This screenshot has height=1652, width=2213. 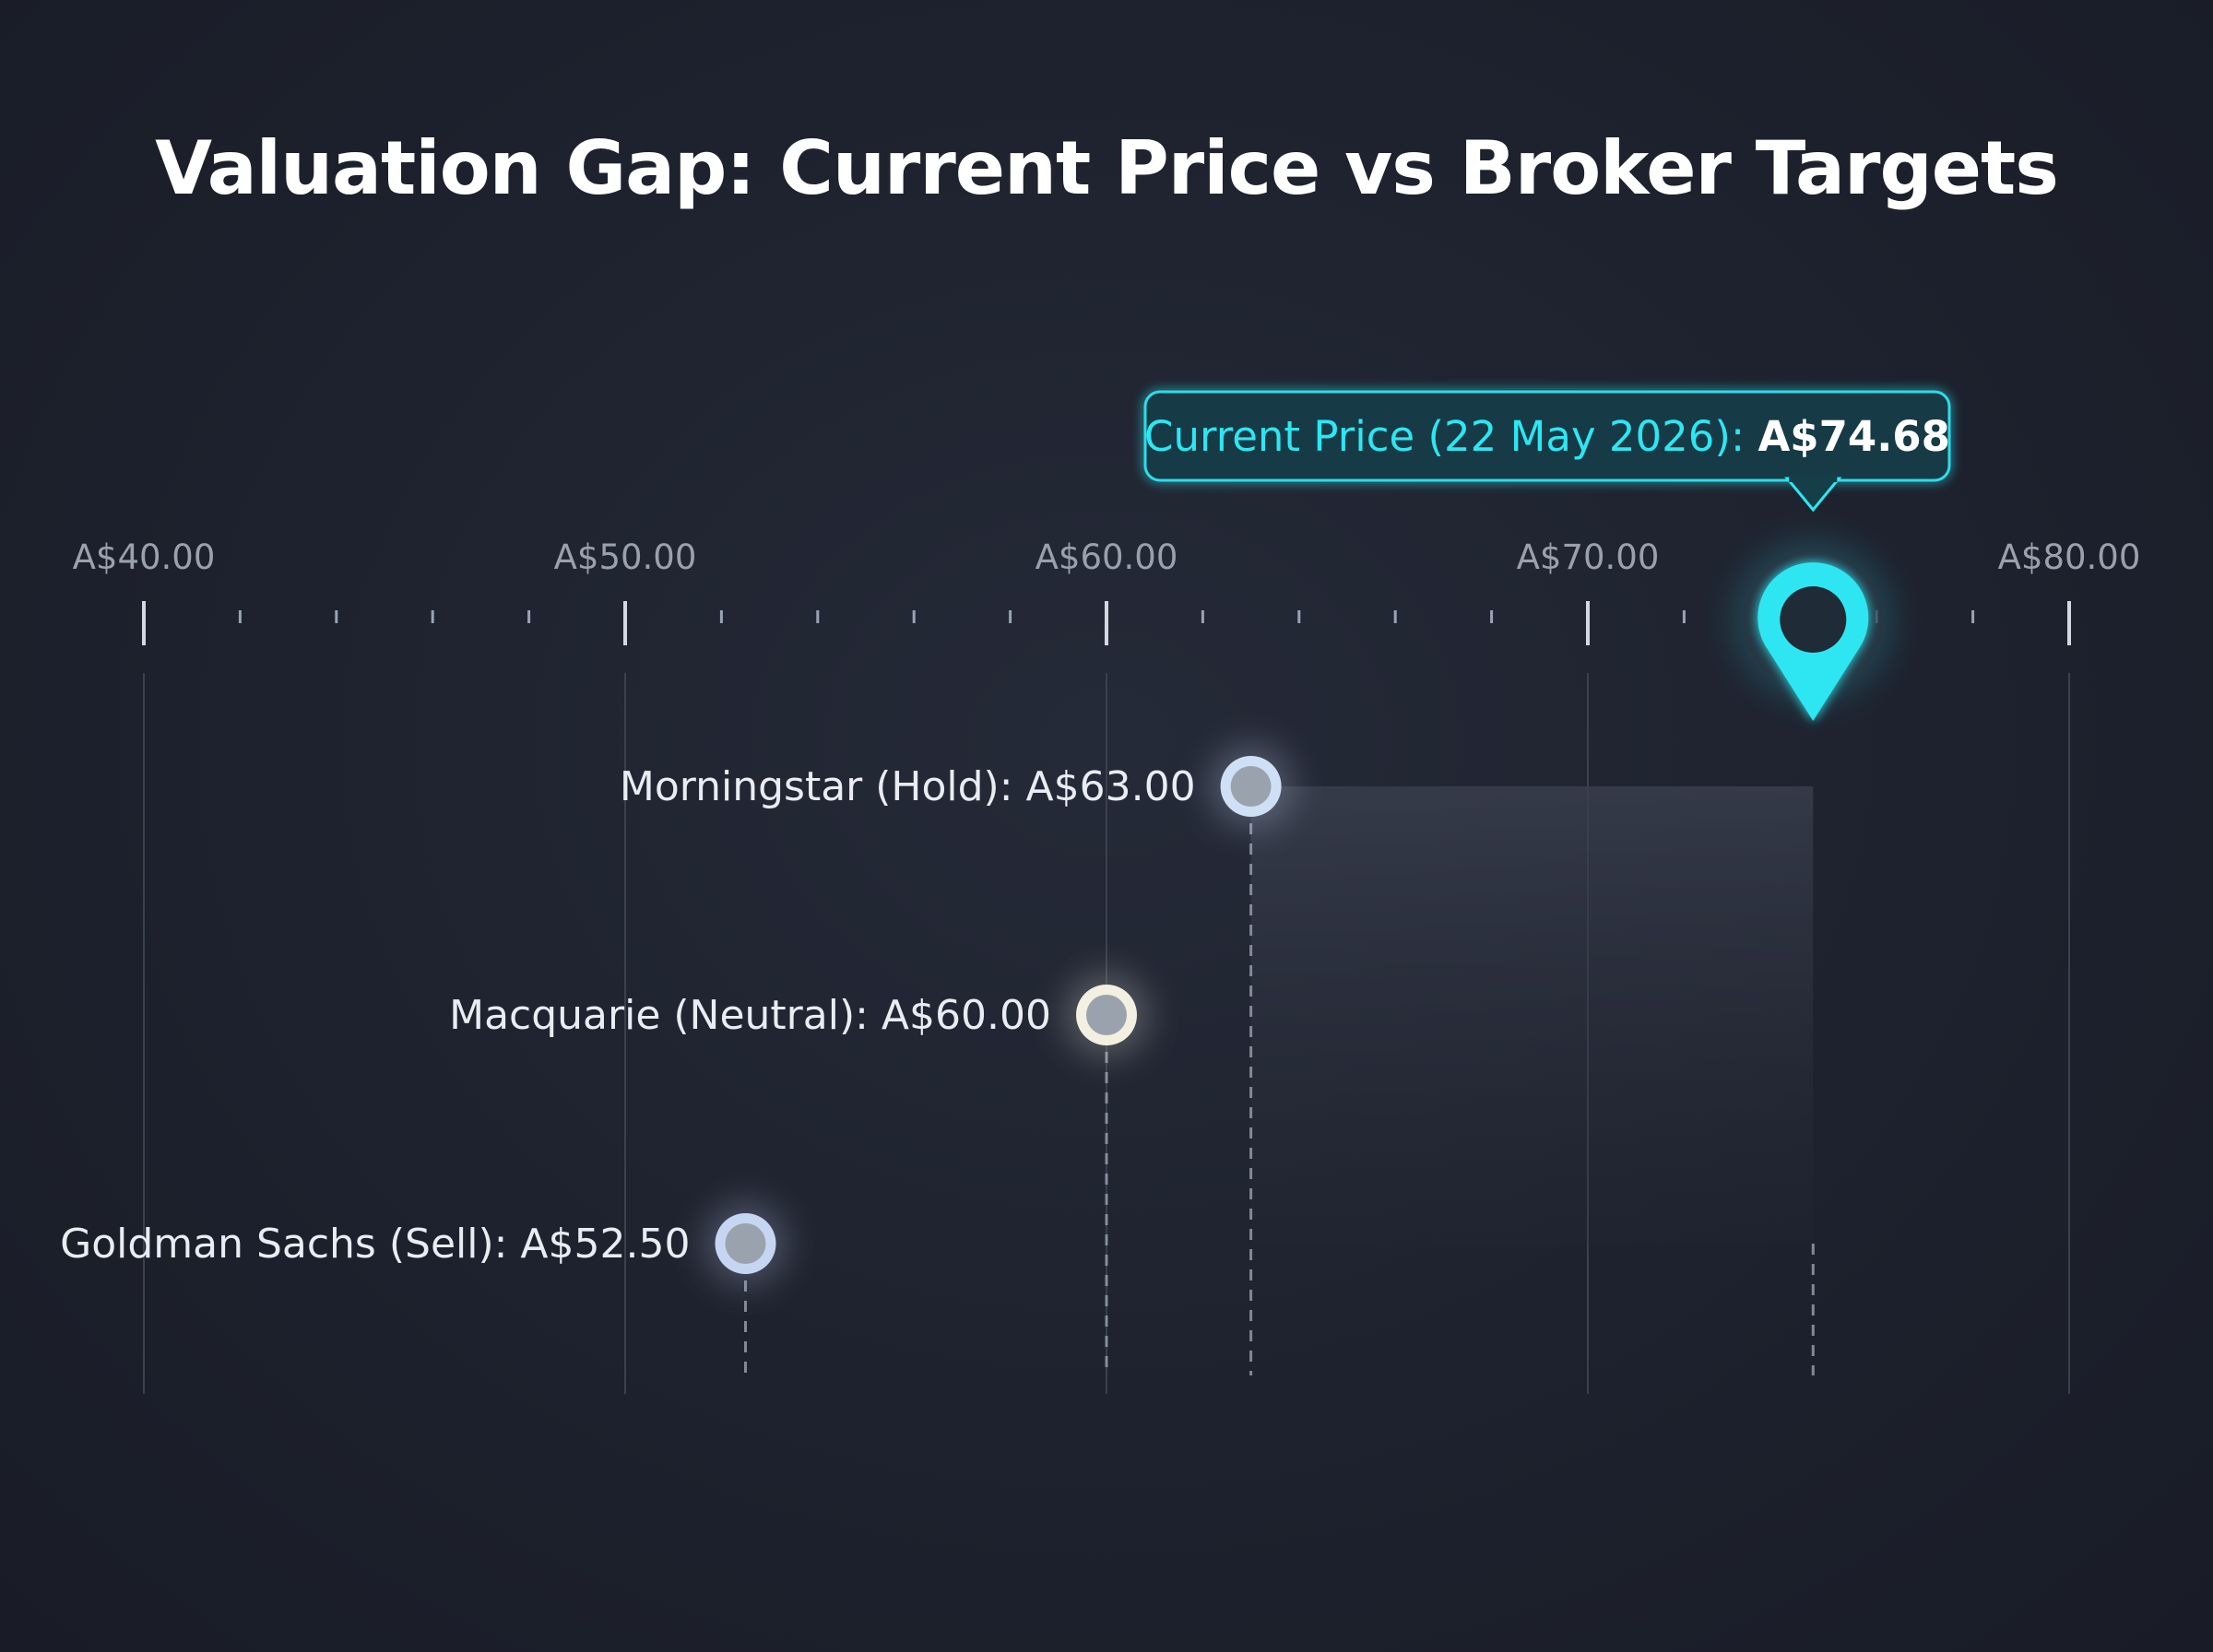 What do you see at coordinates (1450, 436) in the screenshot?
I see `current-price-label-prefix: Current Price (22 May 2026):` at bounding box center [1450, 436].